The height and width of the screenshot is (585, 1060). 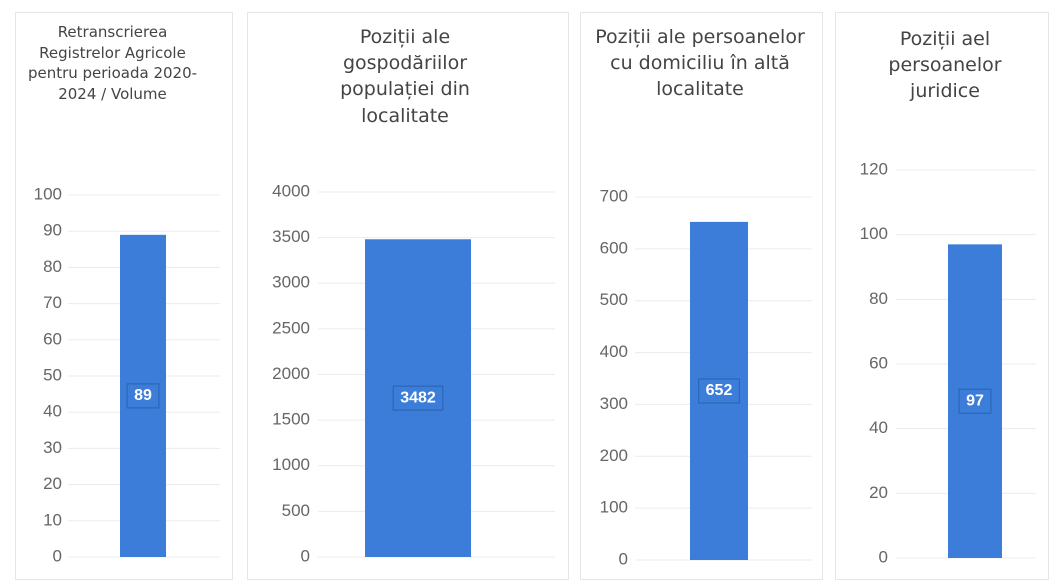 I want to click on chart-title: Poziții ael persoanelor juridice, so click(x=945, y=65).